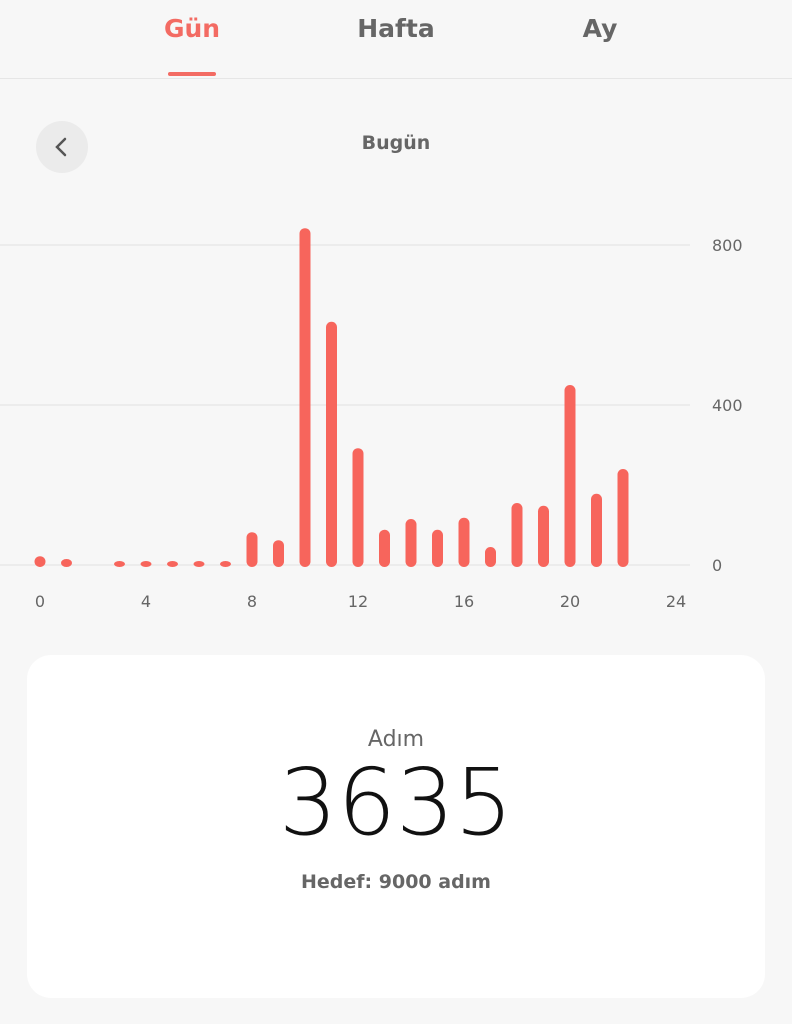 This screenshot has height=1024, width=792. I want to click on x-tick-label: 8, so click(252, 601).